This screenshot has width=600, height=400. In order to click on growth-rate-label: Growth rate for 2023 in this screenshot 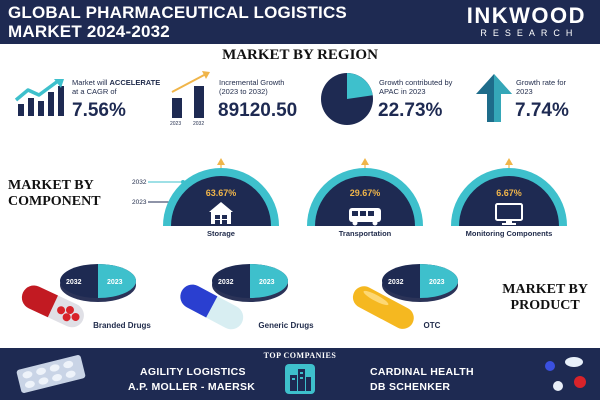, I will do `click(556, 87)`.